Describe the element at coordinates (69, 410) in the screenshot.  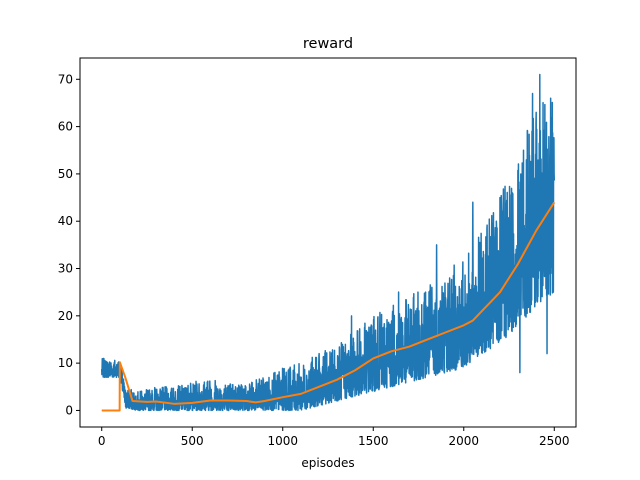
I see `y-tick-label: 0` at that location.